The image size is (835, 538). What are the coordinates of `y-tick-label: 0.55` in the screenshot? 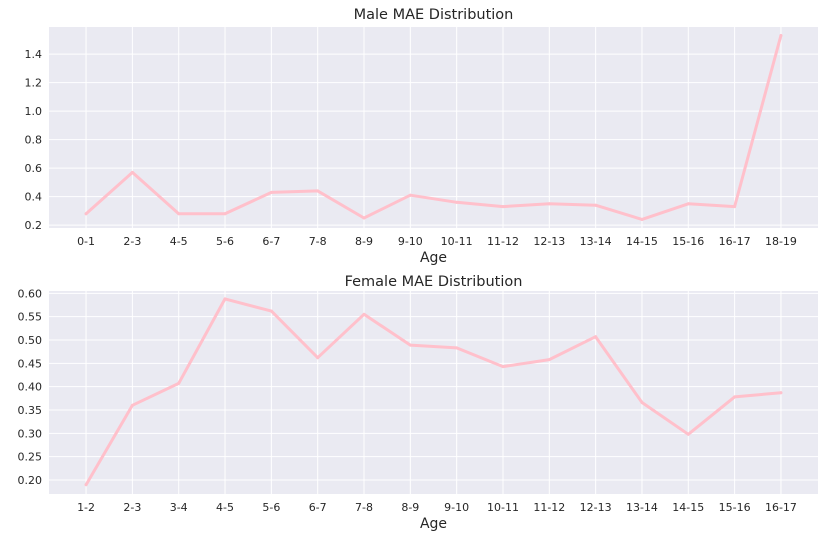 It's located at (30, 317).